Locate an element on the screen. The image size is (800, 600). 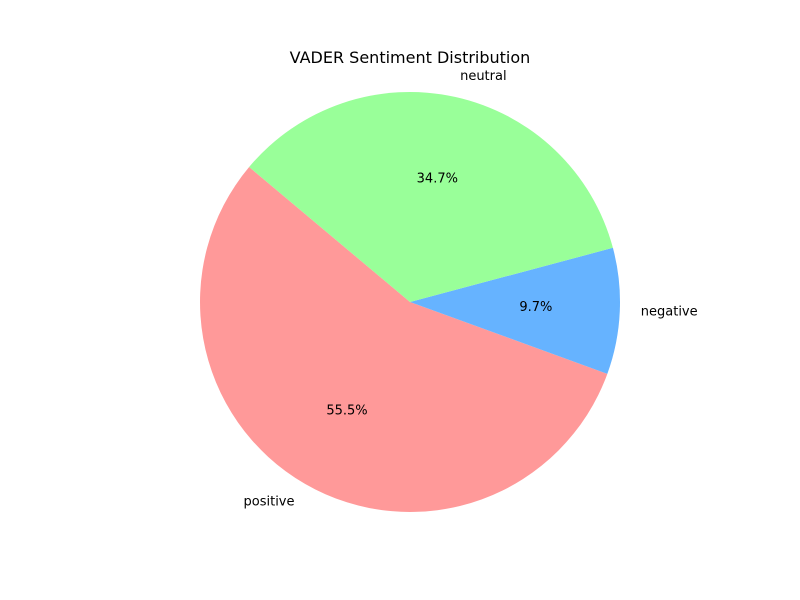
slice-label-neutral: neutral is located at coordinates (483, 76).